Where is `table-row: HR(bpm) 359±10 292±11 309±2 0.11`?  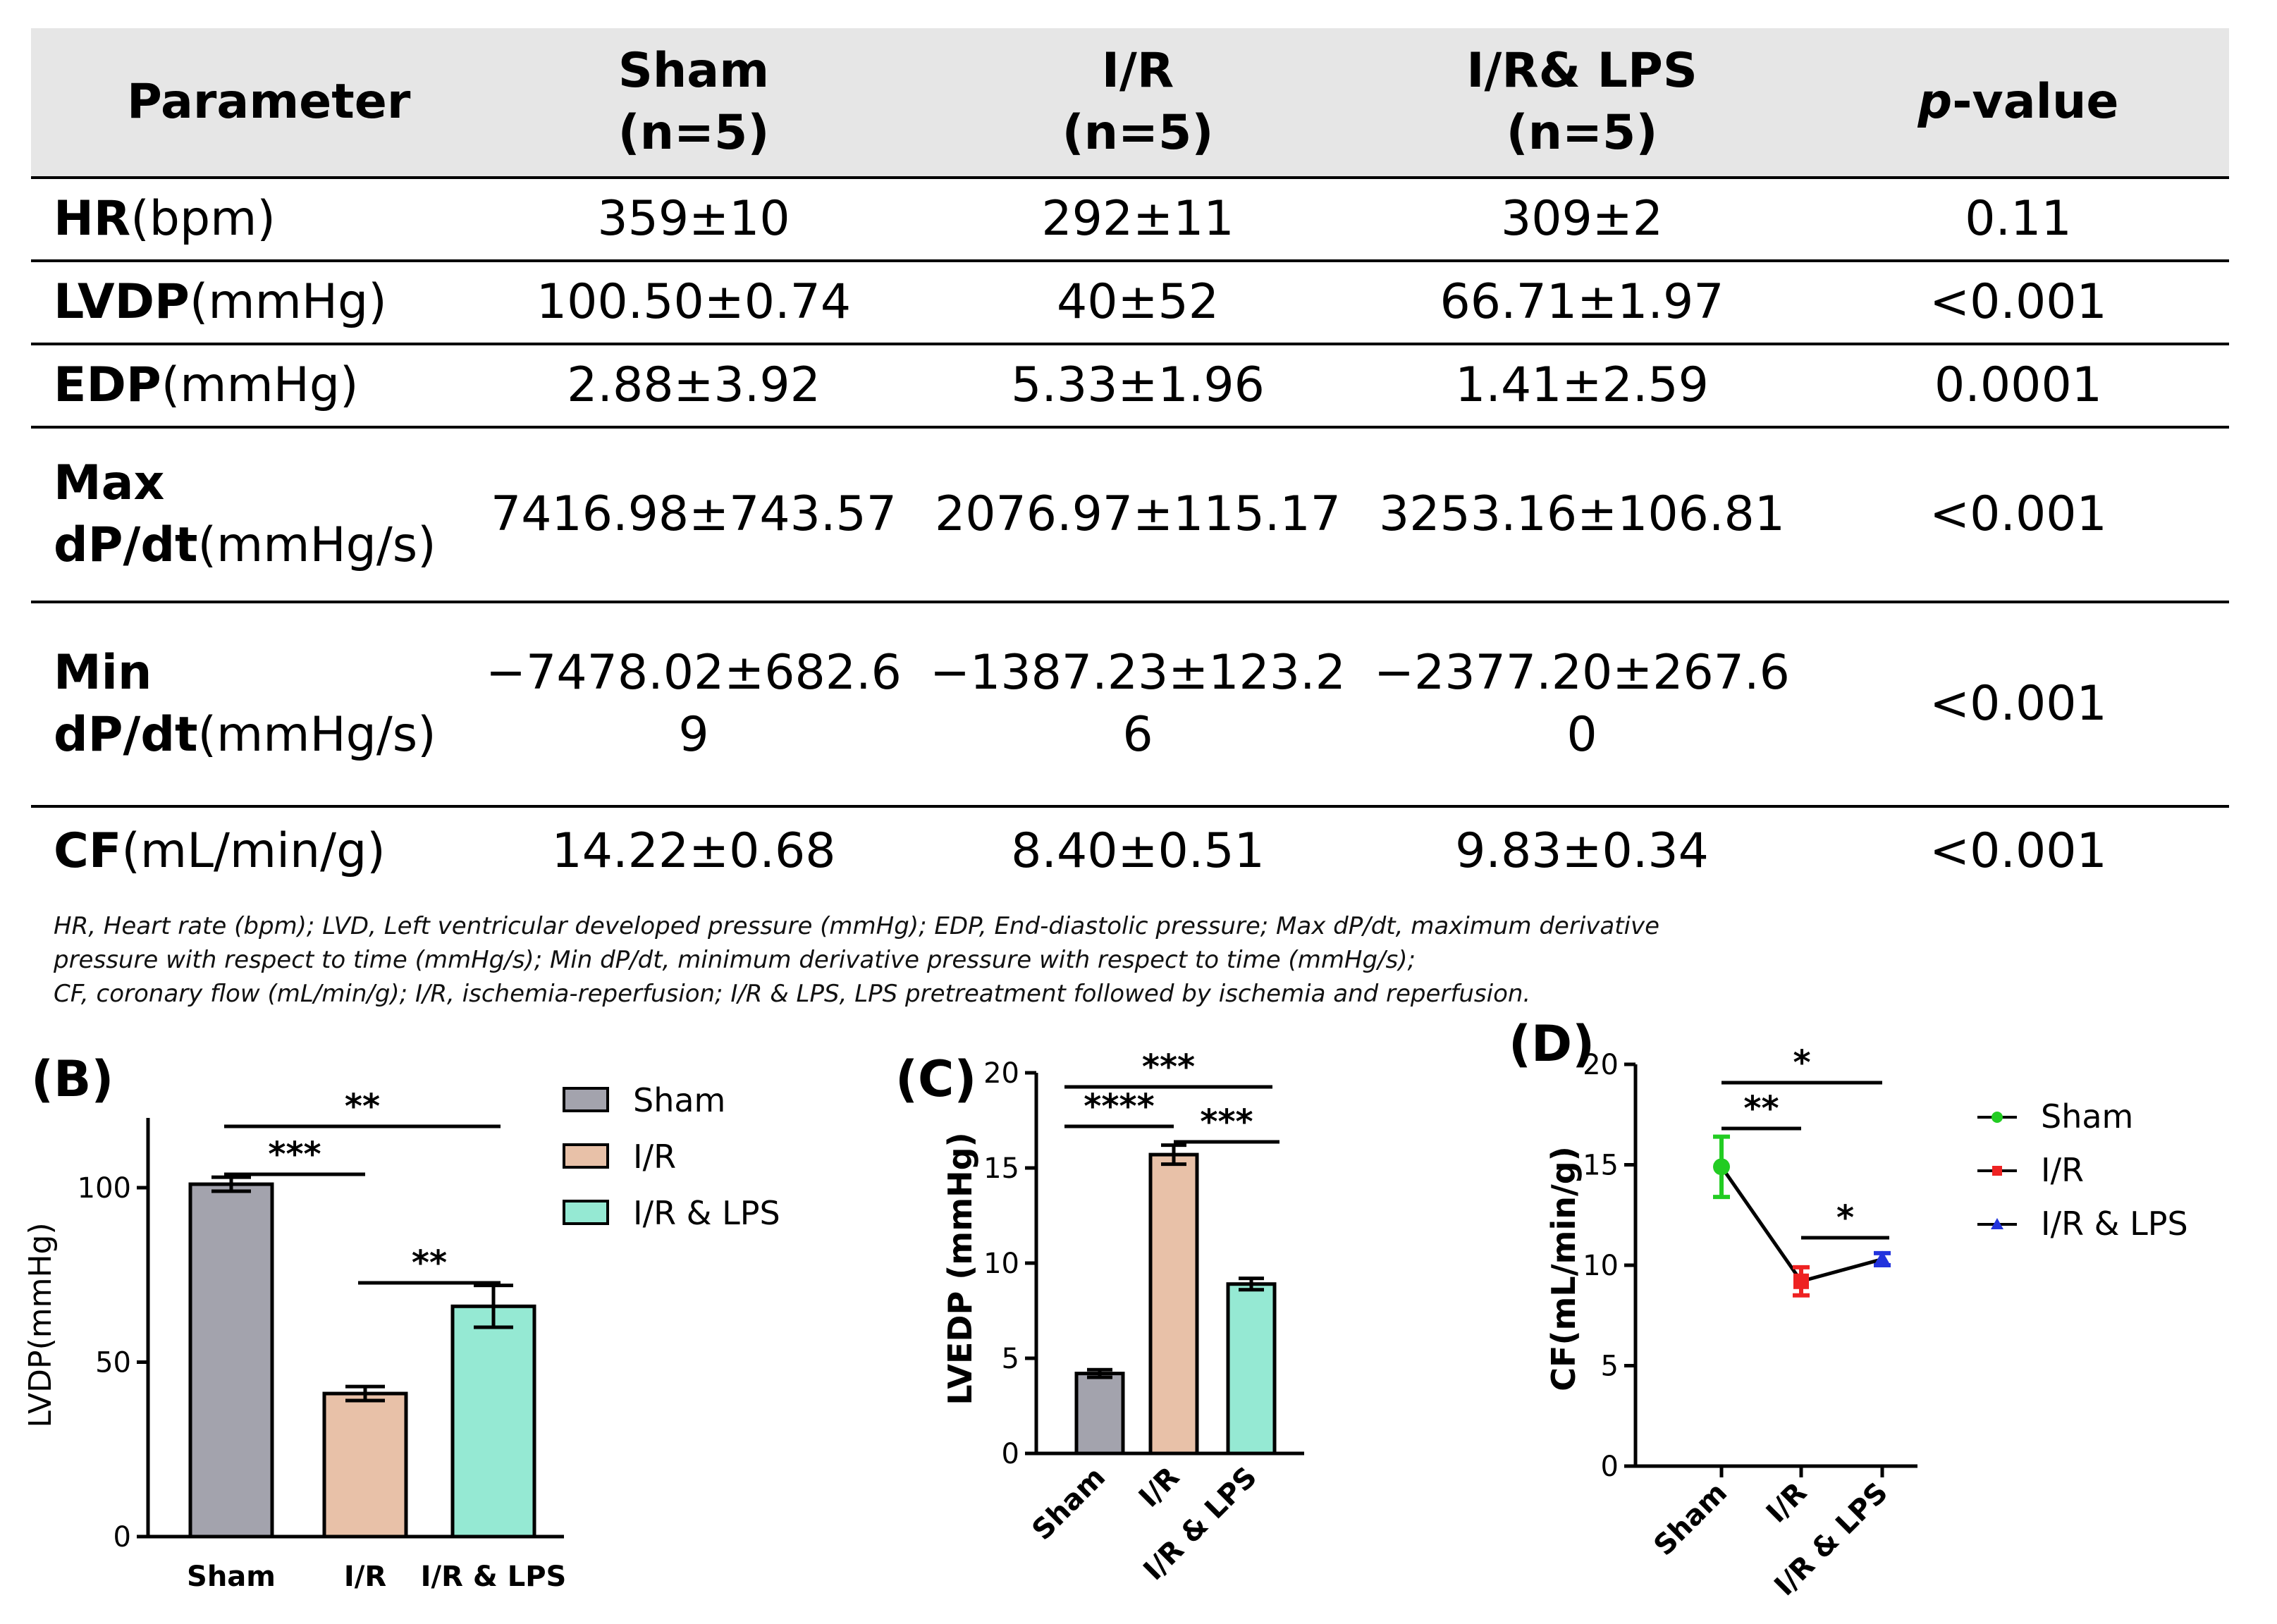 table-row: HR(bpm) 359±10 292±11 309±2 0.11 is located at coordinates (1130, 219).